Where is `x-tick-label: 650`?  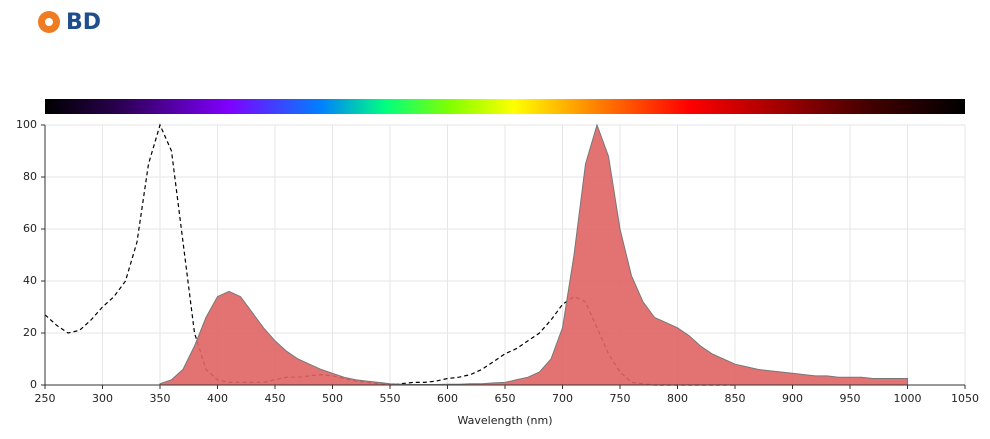
x-tick-label: 650 is located at coordinates (505, 398).